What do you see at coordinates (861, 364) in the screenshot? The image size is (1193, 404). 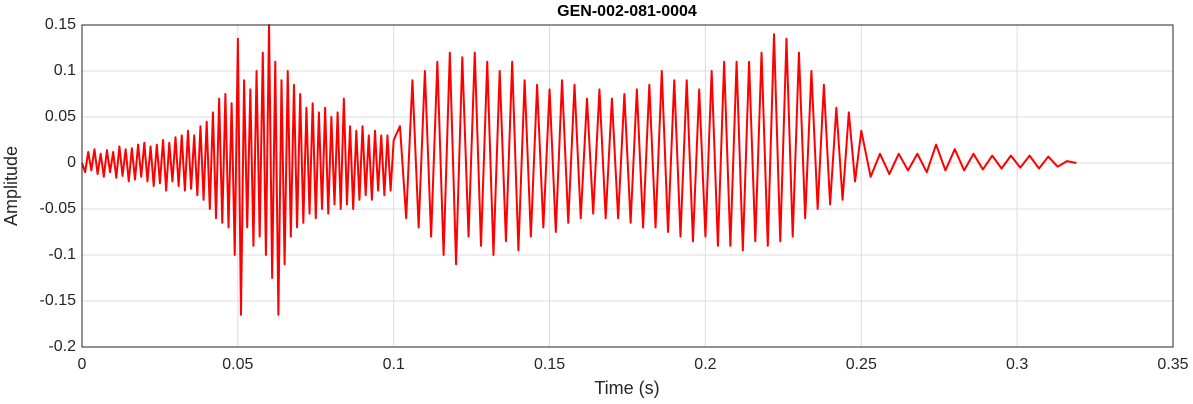 I see `x-tick-label: 0.25` at bounding box center [861, 364].